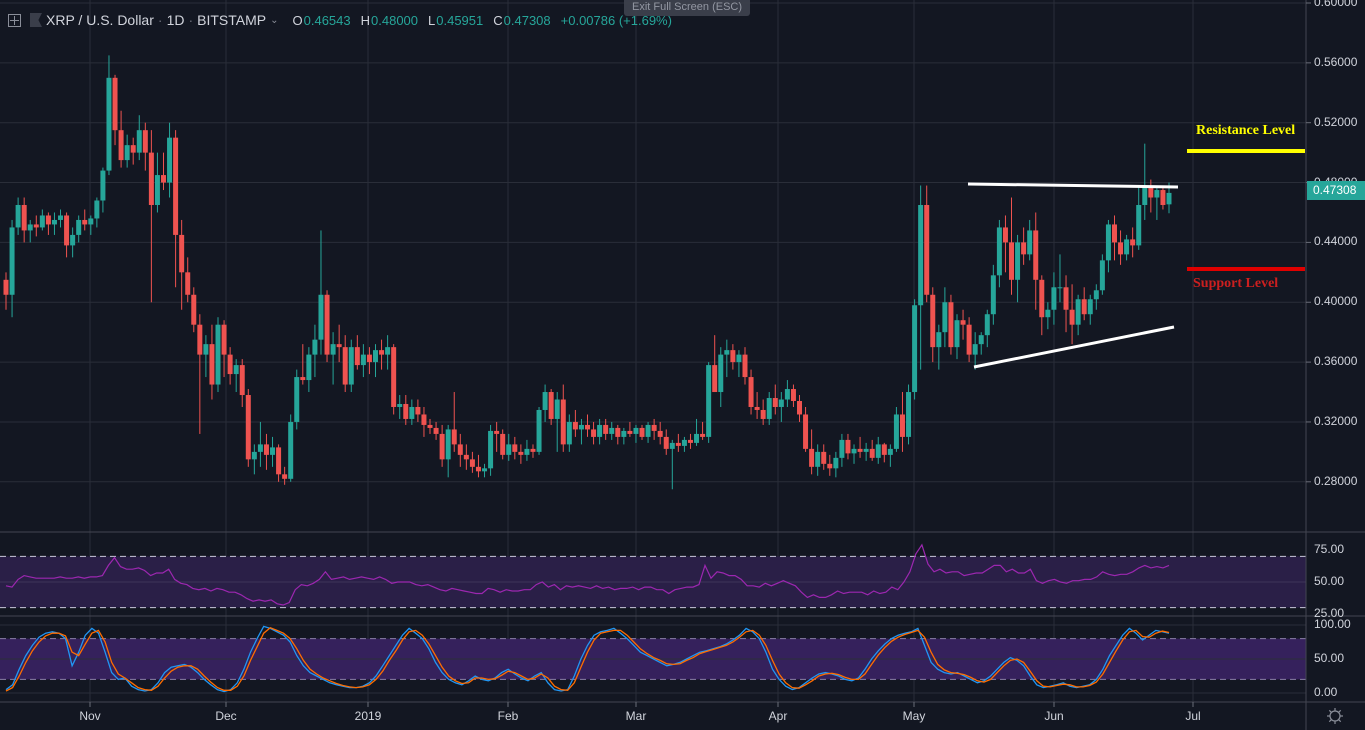  What do you see at coordinates (327, 20) in the screenshot?
I see `open-value: 0.46543` at bounding box center [327, 20].